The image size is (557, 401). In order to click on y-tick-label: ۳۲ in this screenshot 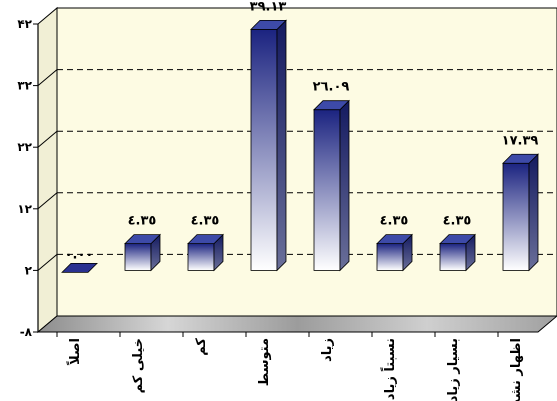, I will do `click(24, 86)`.